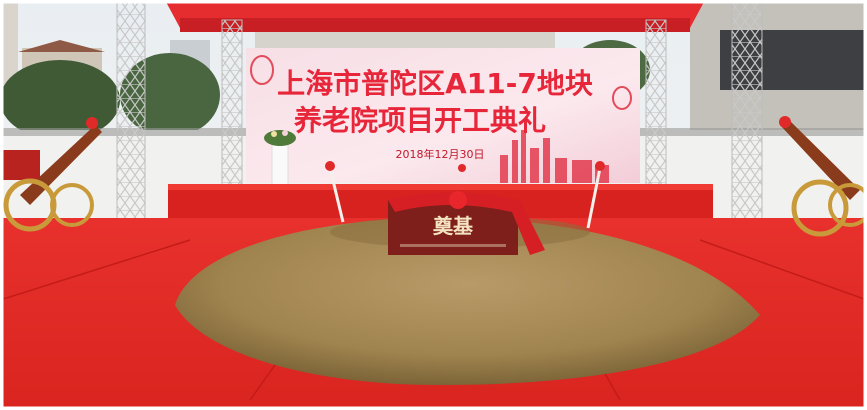  I want to click on ceremonial-cannon-right, so click(823, 176).